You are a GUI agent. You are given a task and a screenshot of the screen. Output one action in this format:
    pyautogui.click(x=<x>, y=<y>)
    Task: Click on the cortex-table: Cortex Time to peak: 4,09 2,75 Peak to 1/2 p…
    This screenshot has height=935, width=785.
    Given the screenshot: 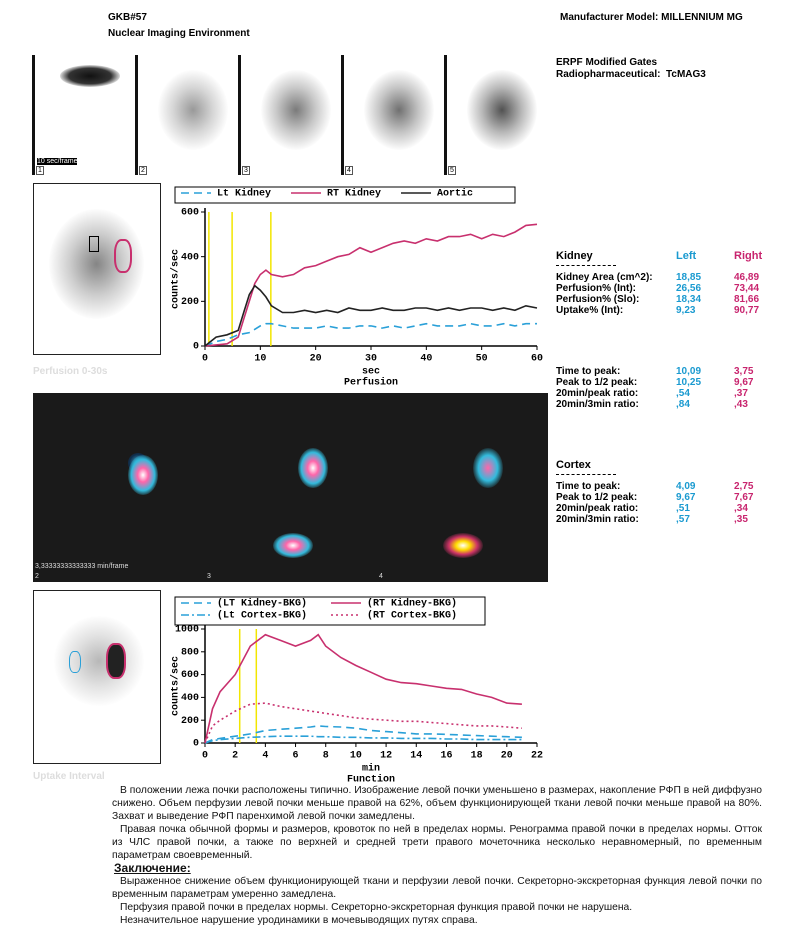 What is the action you would take?
    pyautogui.click(x=668, y=492)
    